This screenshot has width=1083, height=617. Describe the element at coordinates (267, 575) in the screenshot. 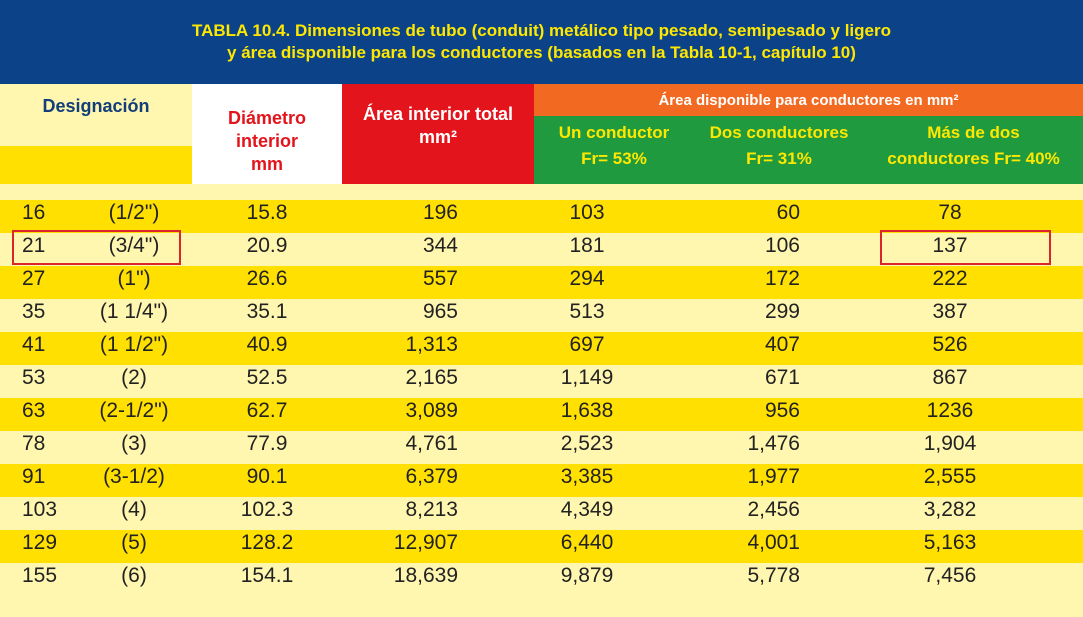

I see `inner-diameter-cell: 154.1` at that location.